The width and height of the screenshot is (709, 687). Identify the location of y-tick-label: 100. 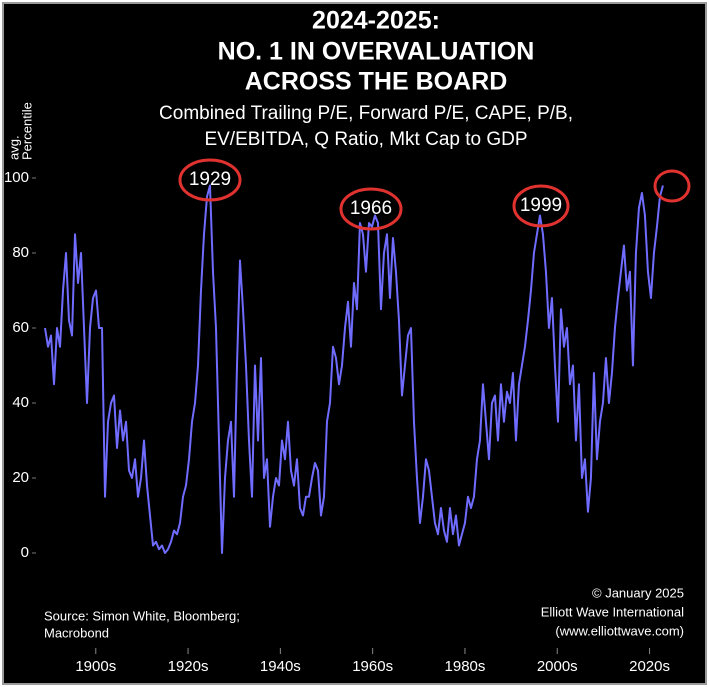
(16, 177).